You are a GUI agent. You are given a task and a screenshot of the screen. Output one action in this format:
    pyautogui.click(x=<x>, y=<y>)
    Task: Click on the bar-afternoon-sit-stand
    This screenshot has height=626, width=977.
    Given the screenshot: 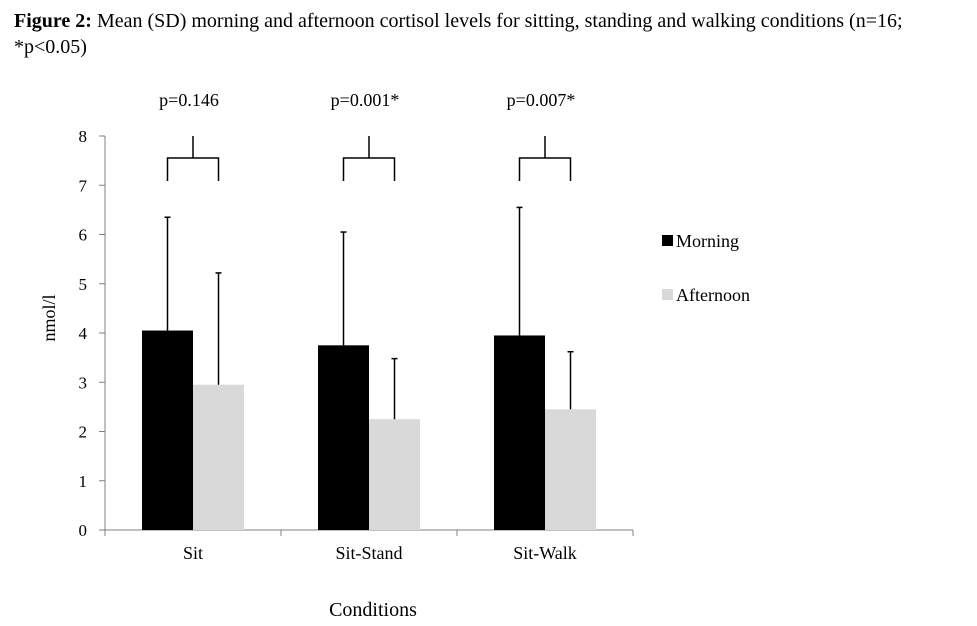 What is the action you would take?
    pyautogui.click(x=394, y=474)
    